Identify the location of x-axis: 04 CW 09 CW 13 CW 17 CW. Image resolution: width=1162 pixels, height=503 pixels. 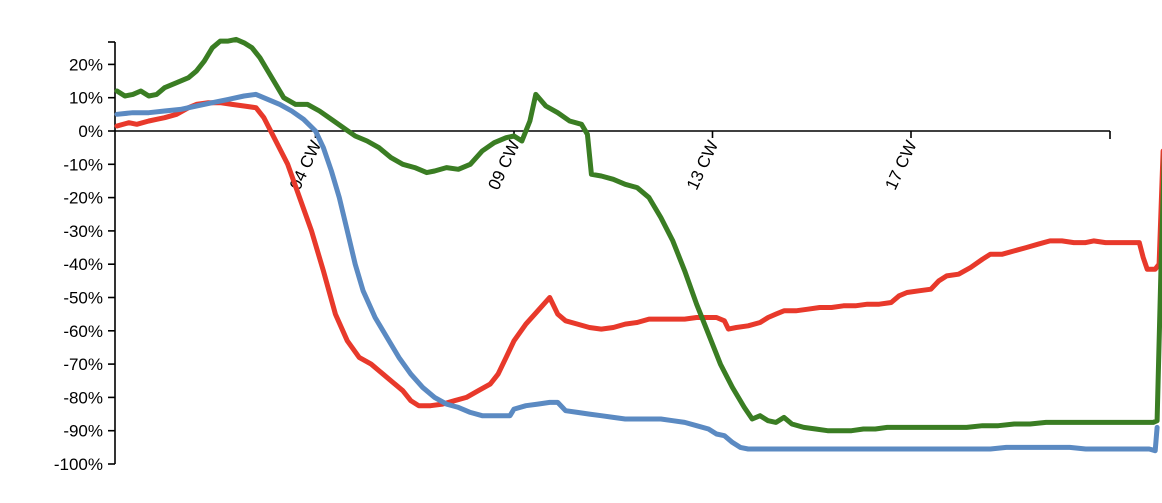
(613, 161).